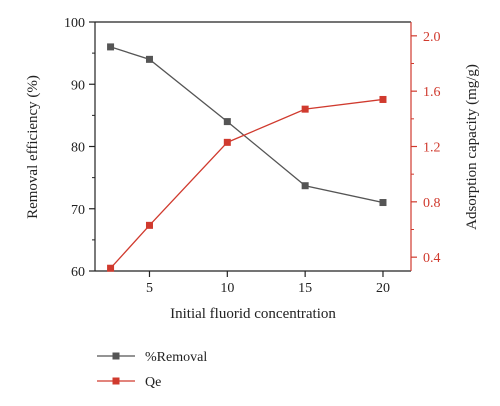 Image resolution: width=500 pixels, height=406 pixels. What do you see at coordinates (253, 314) in the screenshot?
I see `x-axis-label: Initial fluorid concentration` at bounding box center [253, 314].